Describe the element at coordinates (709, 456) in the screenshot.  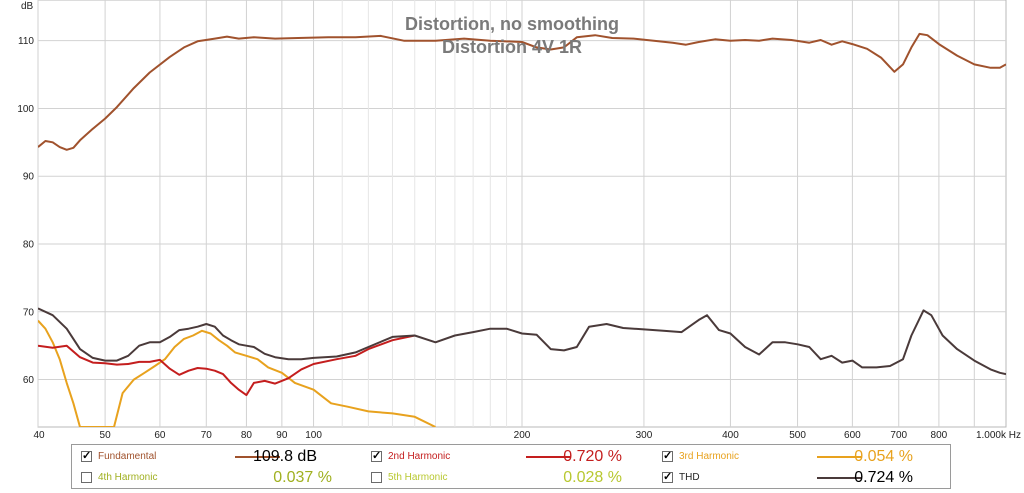
I see `legend-label-3rd-harmonic: 3rd Harmonic` at that location.